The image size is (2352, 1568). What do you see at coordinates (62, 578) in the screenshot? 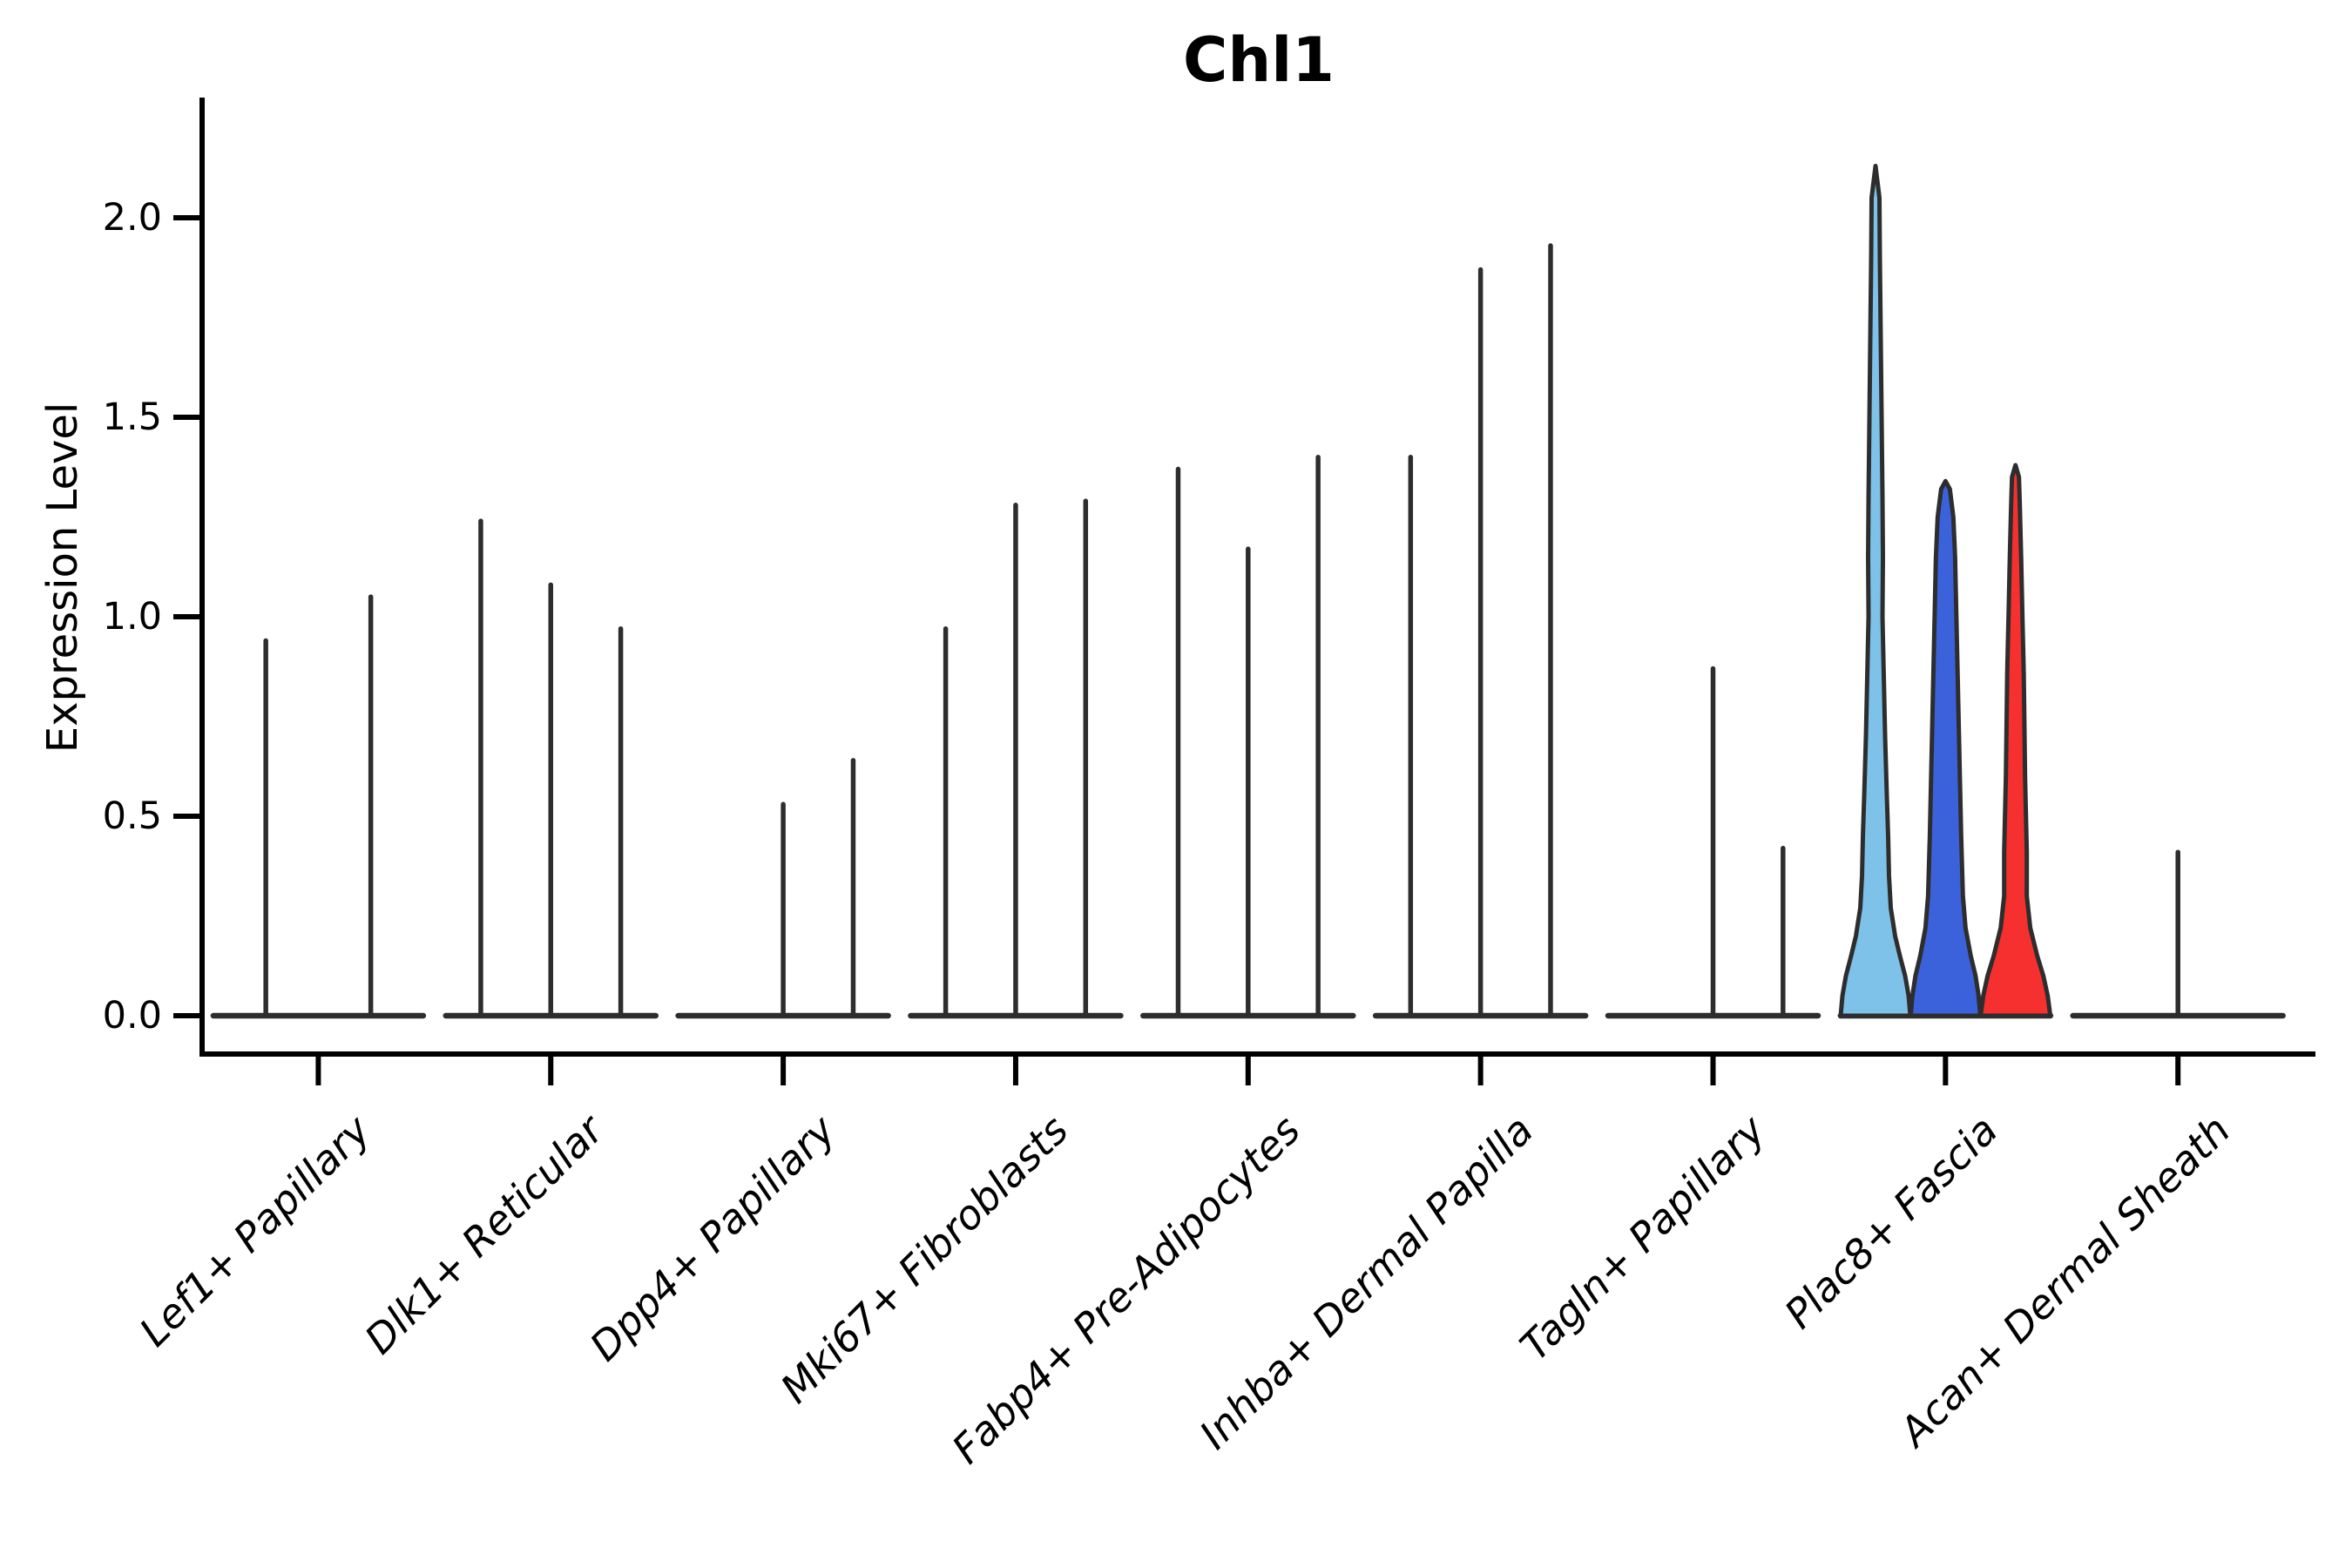
I see `y-axis-label: Expression Level` at bounding box center [62, 578].